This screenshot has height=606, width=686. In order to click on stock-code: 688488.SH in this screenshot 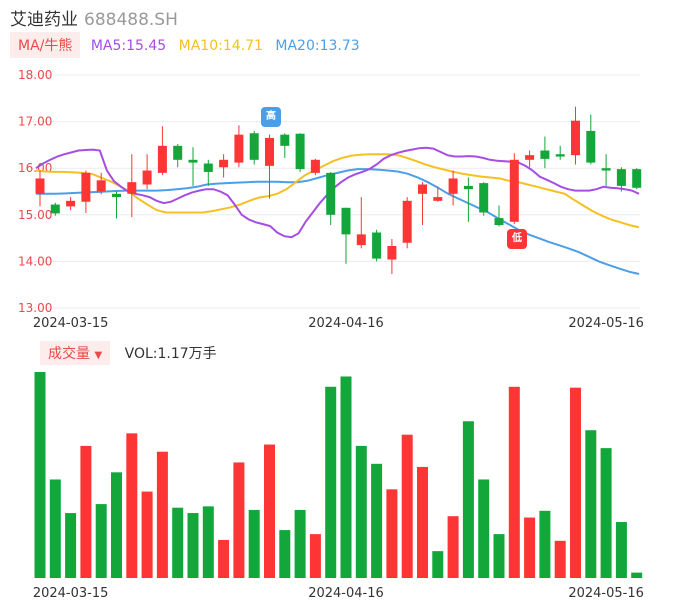, I will do `click(131, 20)`.